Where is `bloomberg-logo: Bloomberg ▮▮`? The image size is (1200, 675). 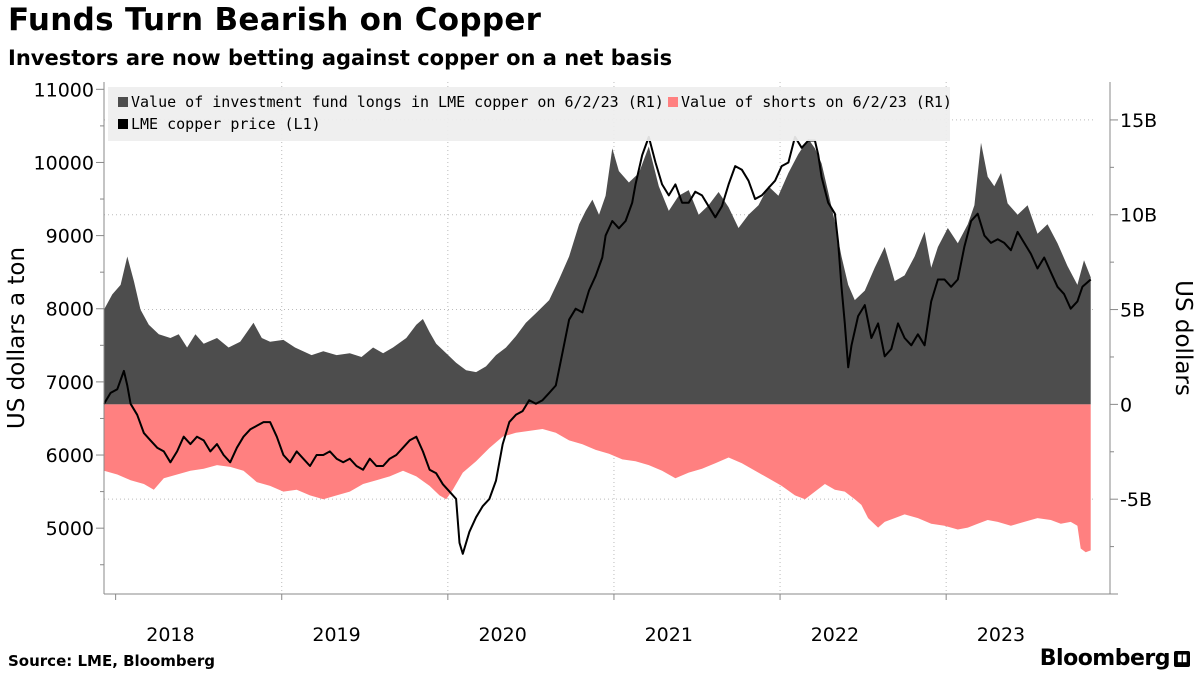 bloomberg-logo: Bloomberg ▮▮ is located at coordinates (1115, 658).